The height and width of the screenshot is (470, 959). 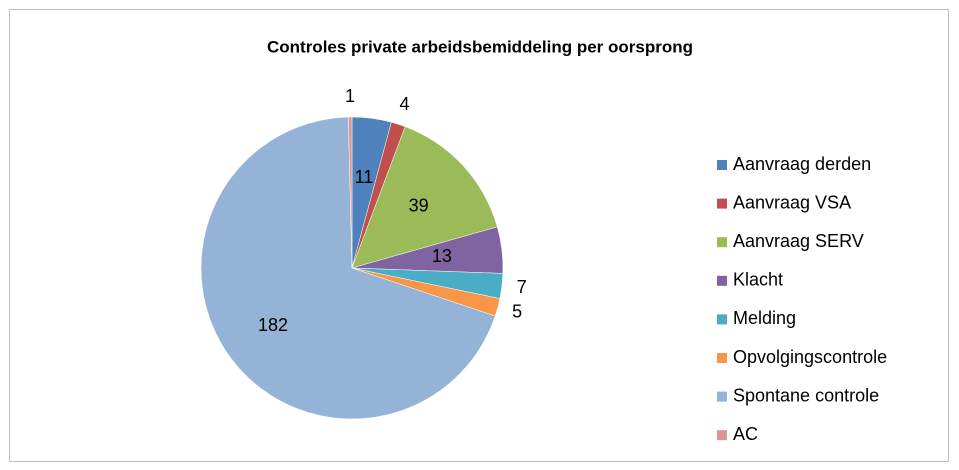 What do you see at coordinates (273, 325) in the screenshot?
I see `data-label: 182` at bounding box center [273, 325].